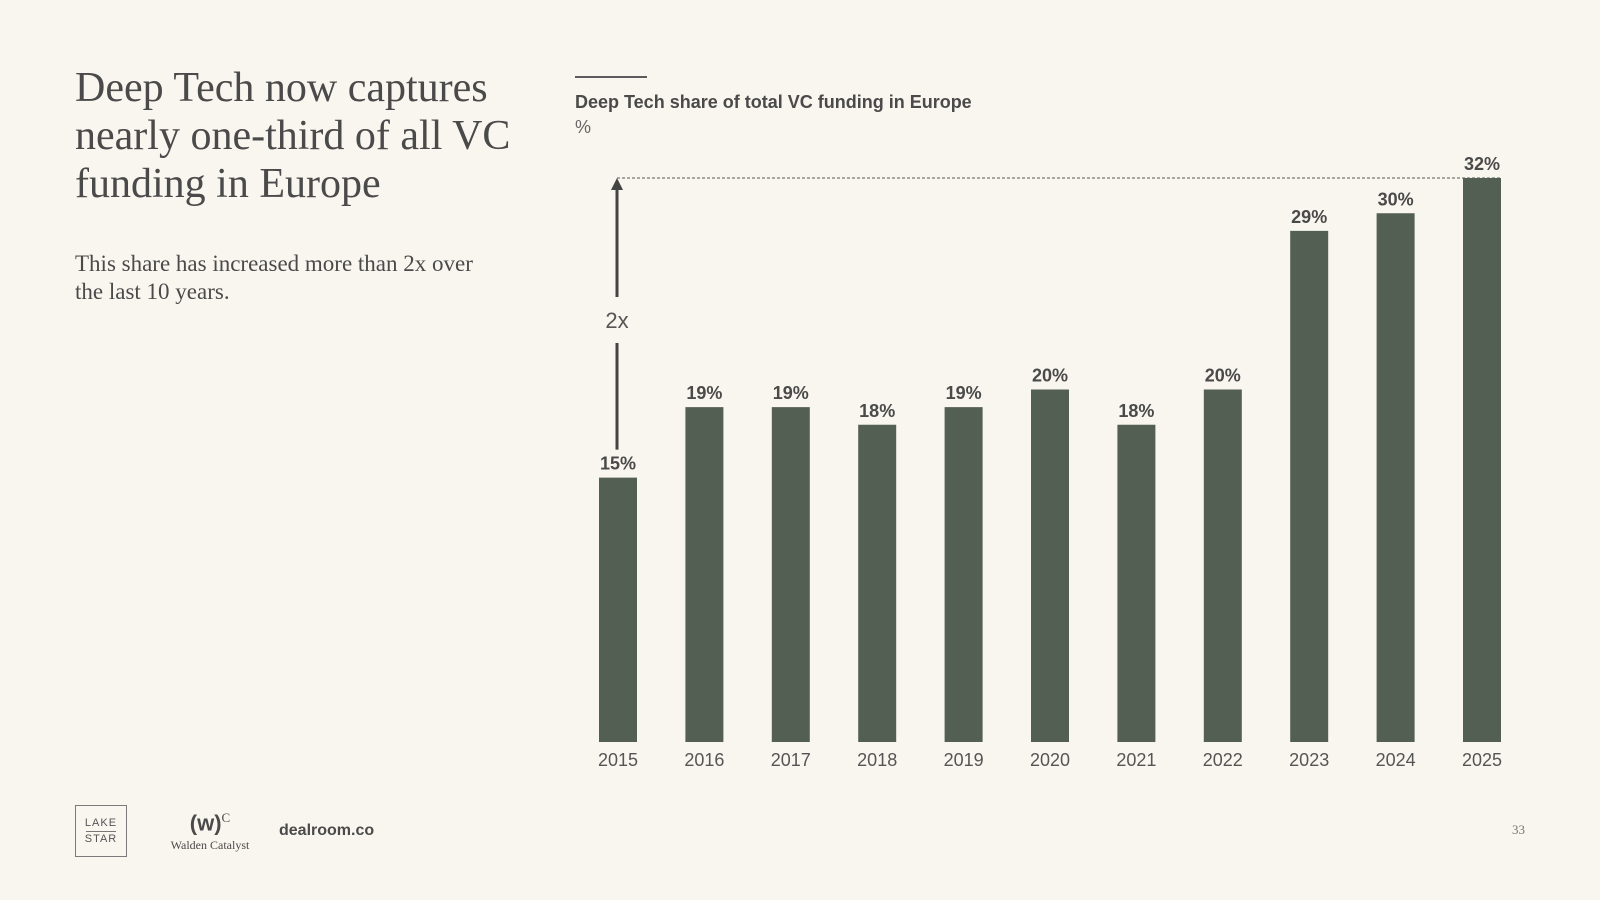  Describe the element at coordinates (101, 838) in the screenshot. I see `lakestar-logo-bottom: STAR` at that location.